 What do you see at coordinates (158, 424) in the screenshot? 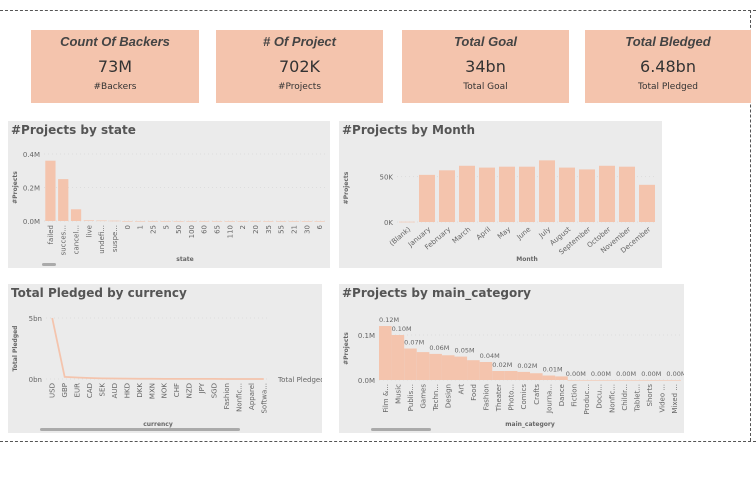
I see `x-axis-title: currency` at bounding box center [158, 424].